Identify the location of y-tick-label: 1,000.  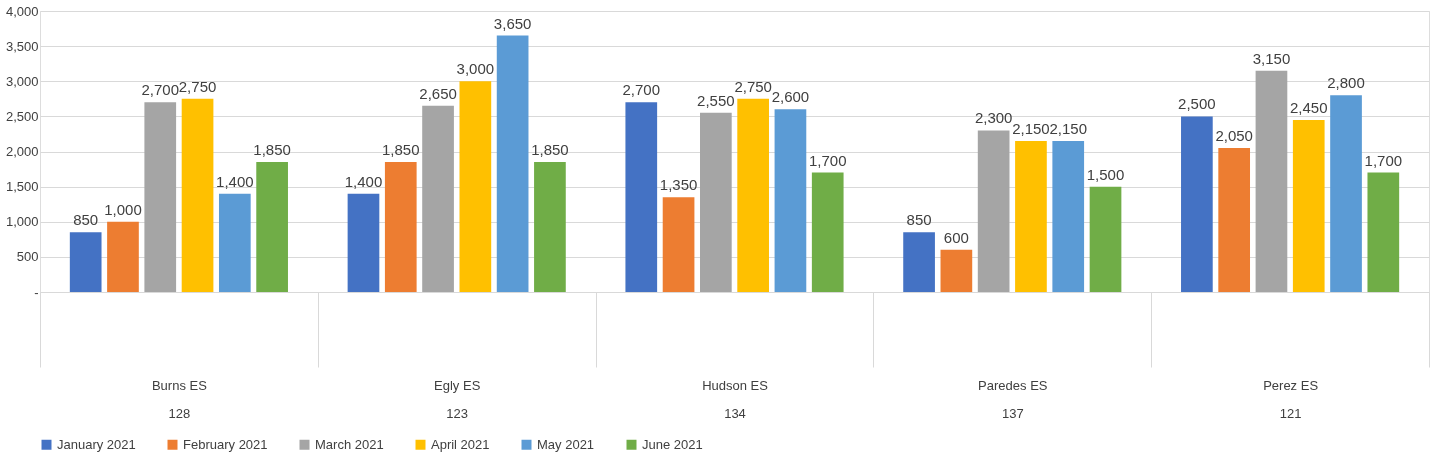
(22, 222).